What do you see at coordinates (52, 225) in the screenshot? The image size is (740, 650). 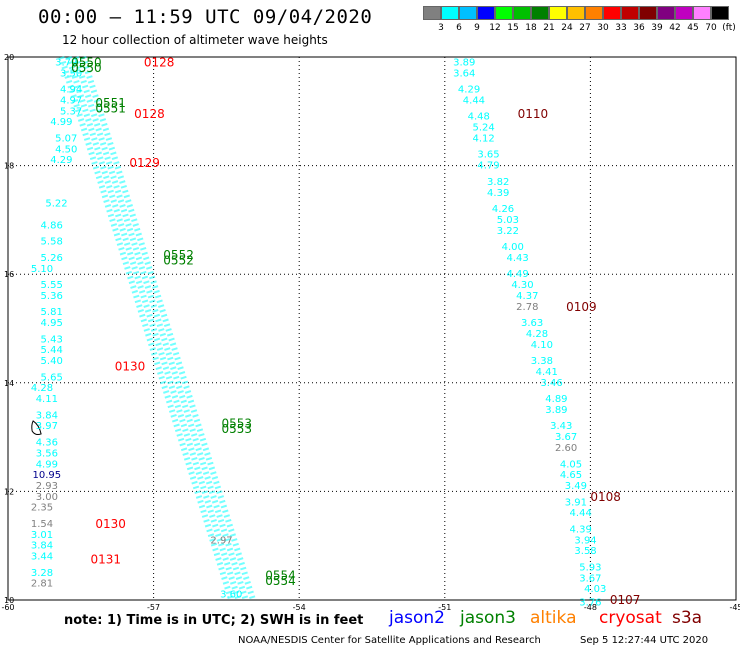 I see `wave-height-value: 4.86` at bounding box center [52, 225].